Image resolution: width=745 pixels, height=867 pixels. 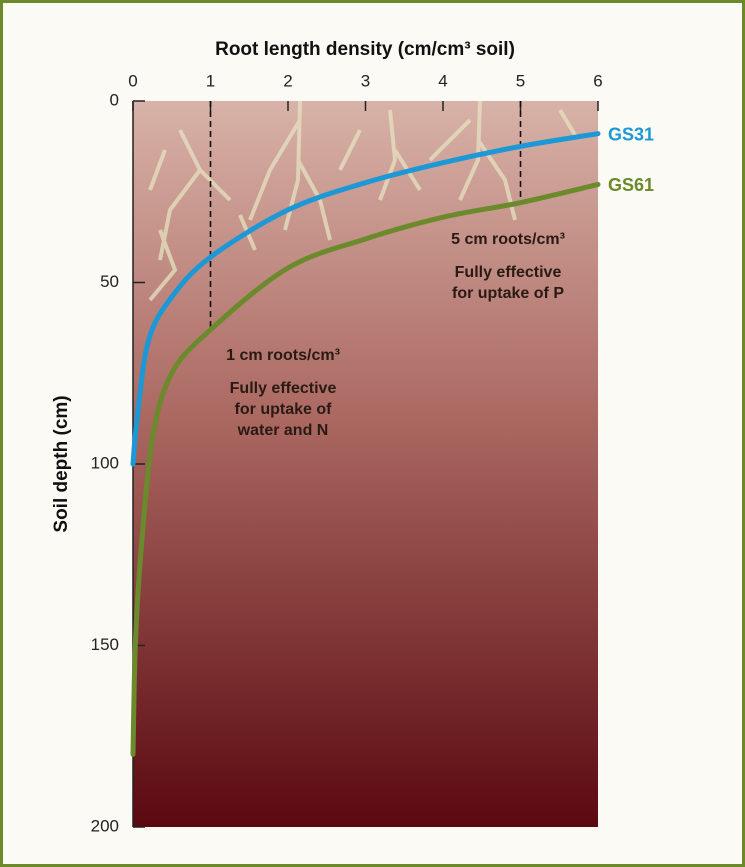 I want to click on series-label: GS61, so click(x=631, y=185).